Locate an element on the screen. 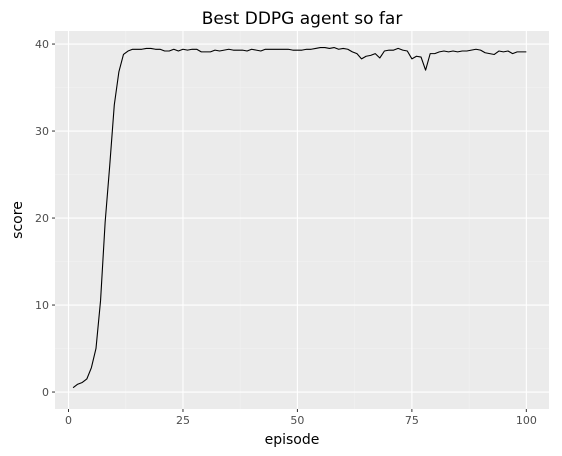  x-tick-label: 0 is located at coordinates (68, 420).